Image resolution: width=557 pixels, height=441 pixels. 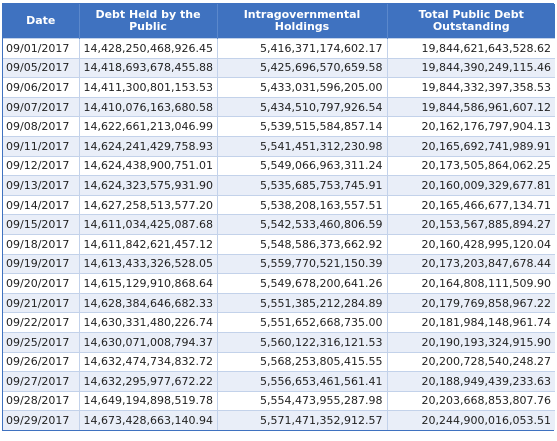 What do you see at coordinates (302, 244) in the screenshot?
I see `cell-intragovernmental-holdings: 5,548,586,373,662.92` at bounding box center [302, 244].